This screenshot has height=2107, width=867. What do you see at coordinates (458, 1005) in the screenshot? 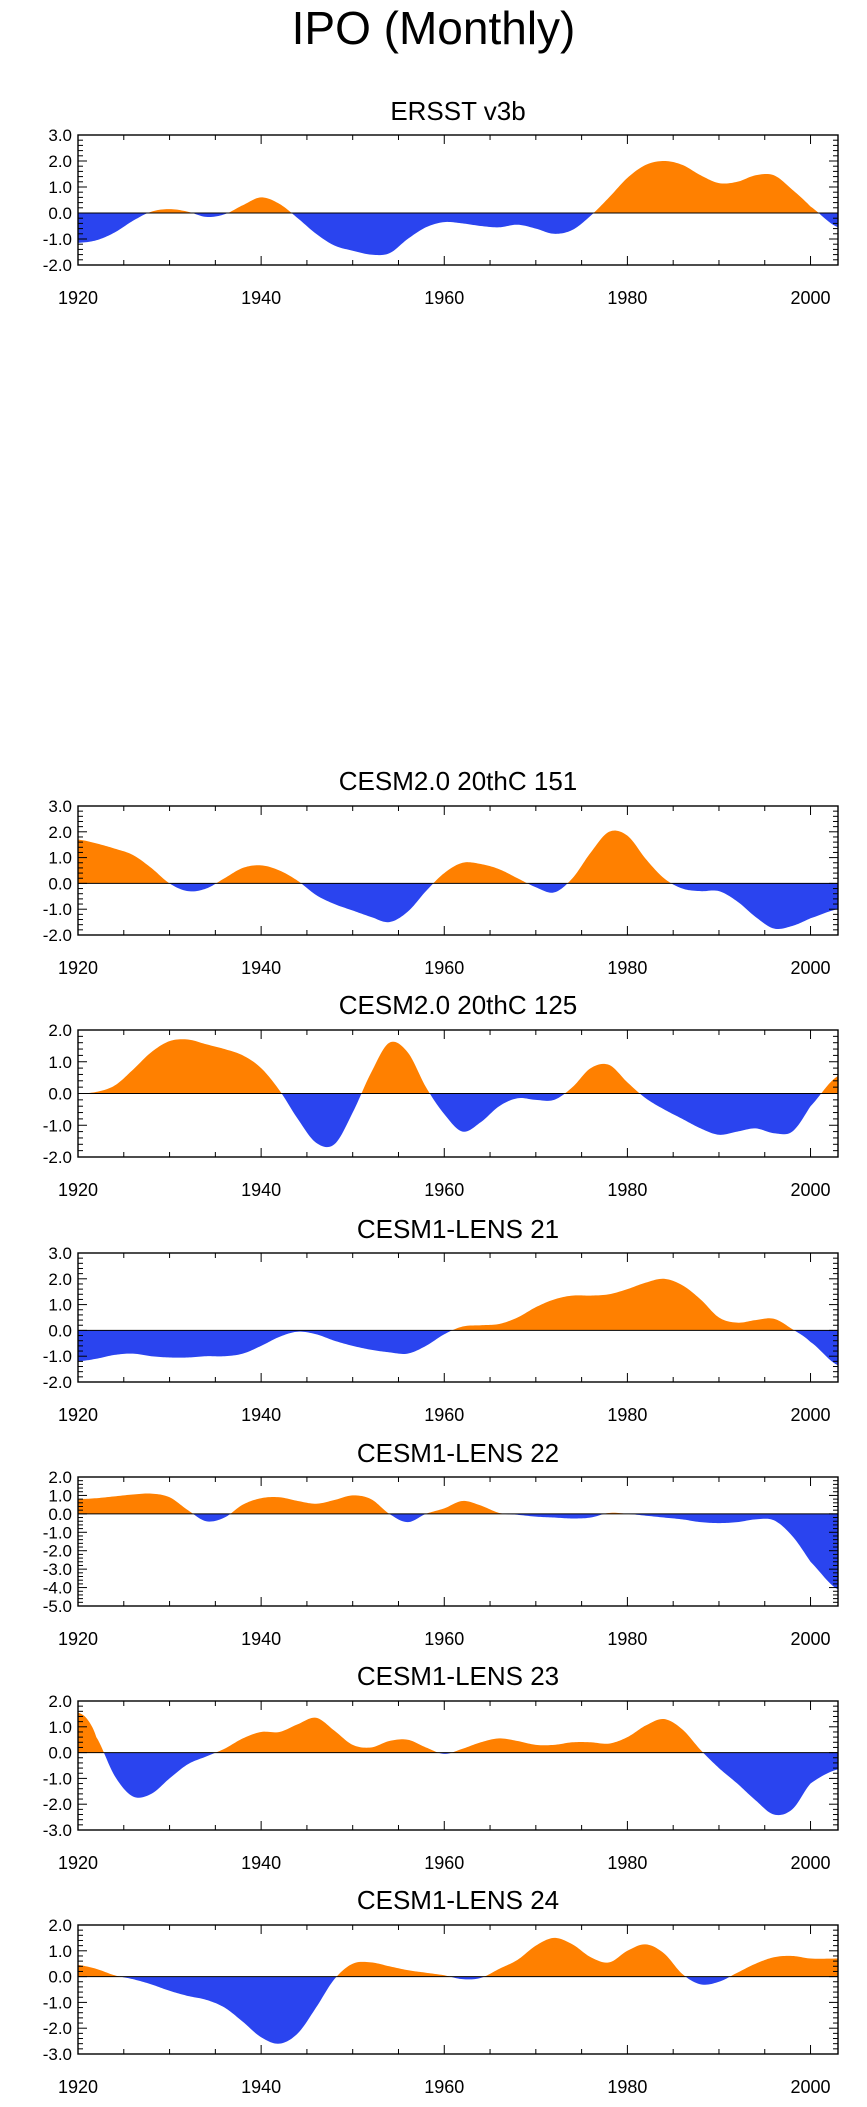
I see `chart-title: CESM2.0 20thC 125` at bounding box center [458, 1005].